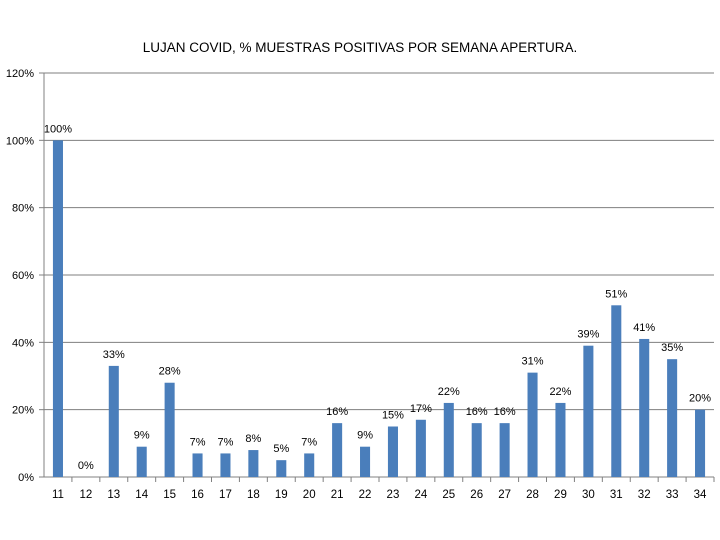  What do you see at coordinates (700, 495) in the screenshot?
I see `x-tick-label: 34` at bounding box center [700, 495].